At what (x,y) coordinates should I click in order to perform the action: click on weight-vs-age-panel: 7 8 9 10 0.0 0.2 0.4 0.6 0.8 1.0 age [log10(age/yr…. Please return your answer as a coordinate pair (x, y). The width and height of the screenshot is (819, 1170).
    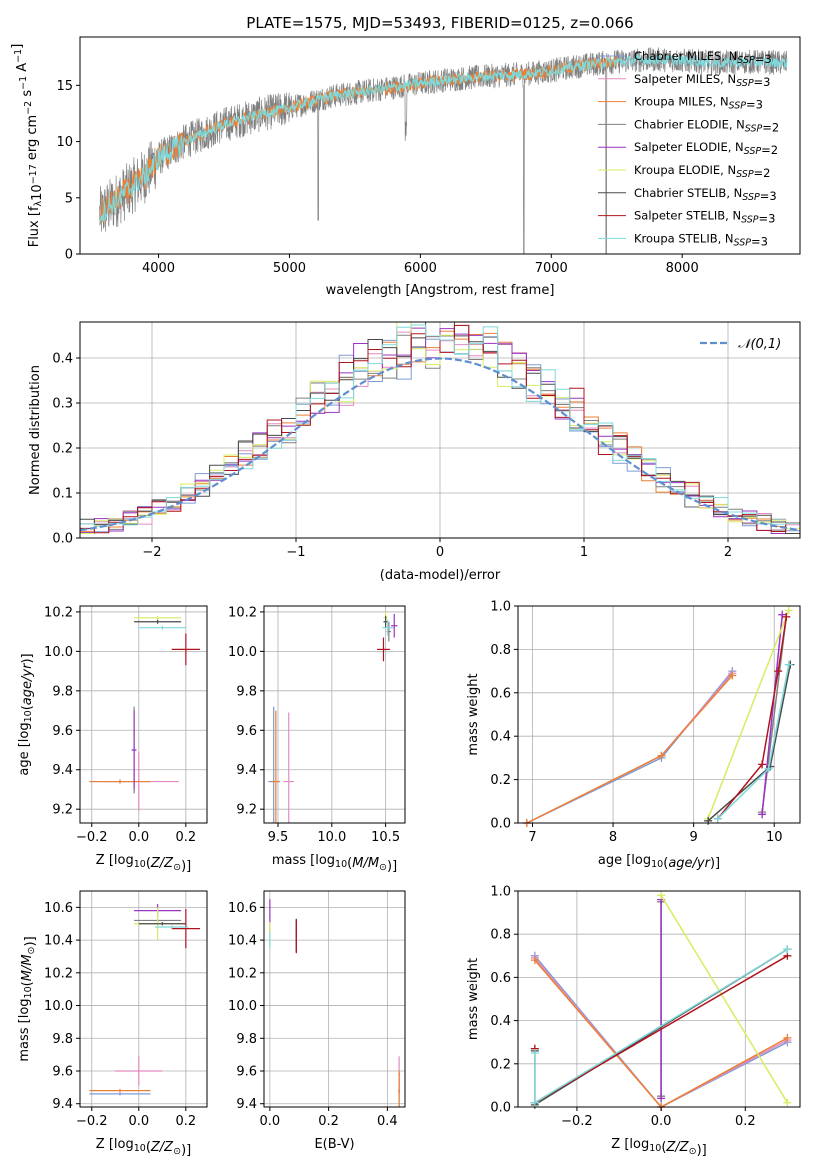
    Looking at the image, I should click on (633, 735).